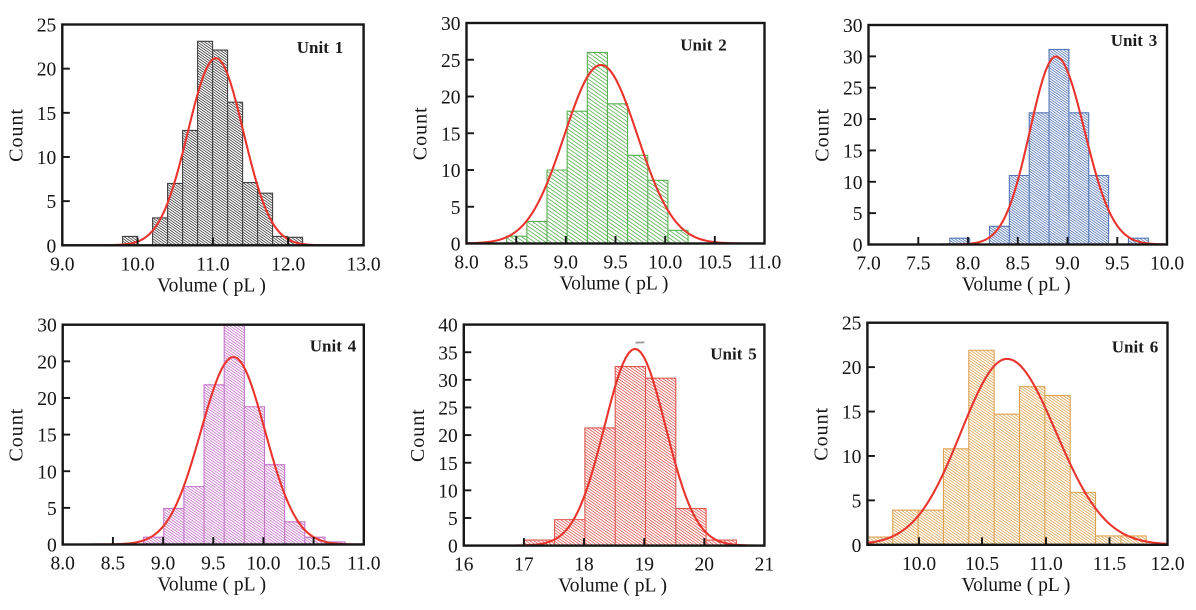 Image resolution: width=1196 pixels, height=610 pixels. What do you see at coordinates (464, 565) in the screenshot?
I see `svg-text: 16` at bounding box center [464, 565].